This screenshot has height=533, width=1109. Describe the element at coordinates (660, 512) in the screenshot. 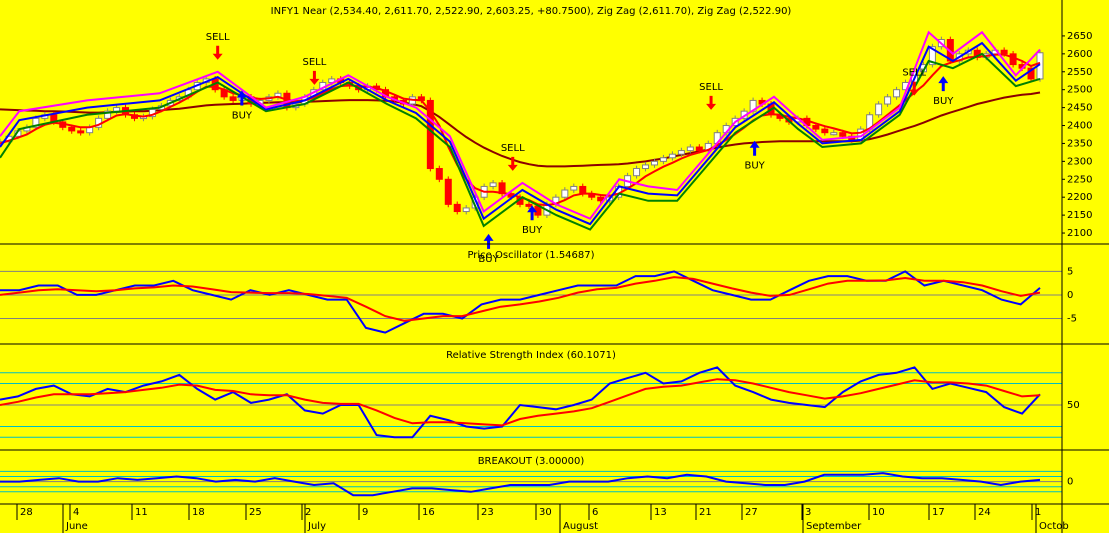

I see `x-day-label: 13` at that location.